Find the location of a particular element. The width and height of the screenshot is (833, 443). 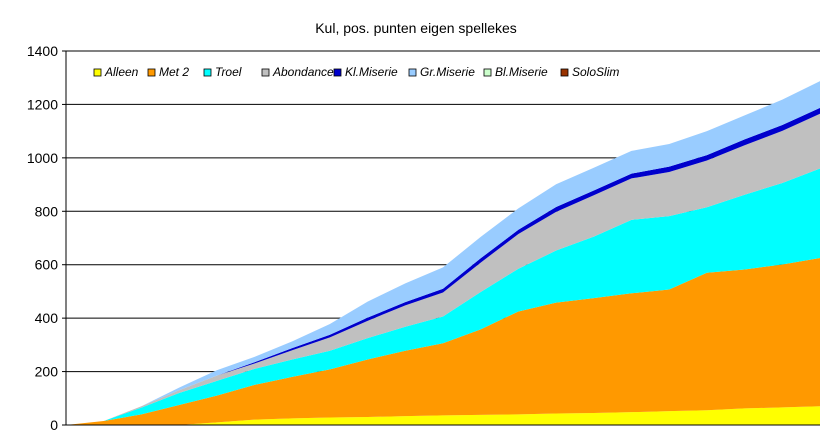

legend-swatch-alleen is located at coordinates (97, 72).